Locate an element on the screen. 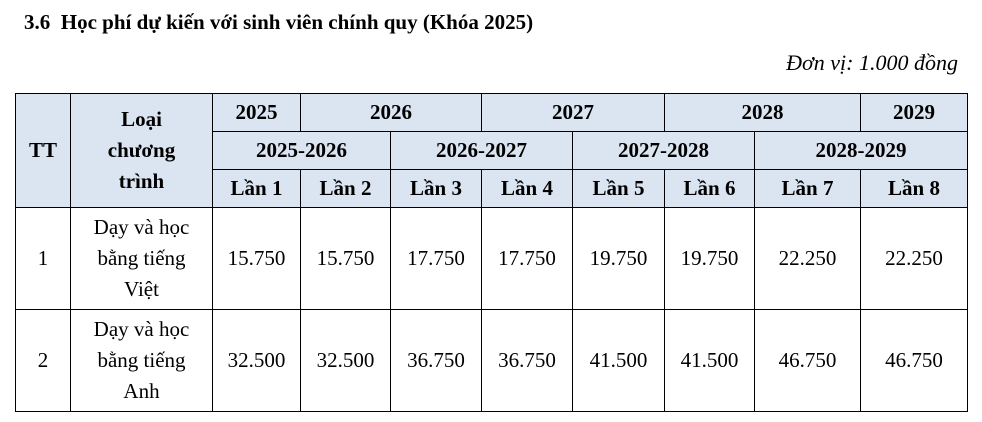  installment-header: Lần 4 is located at coordinates (527, 188).